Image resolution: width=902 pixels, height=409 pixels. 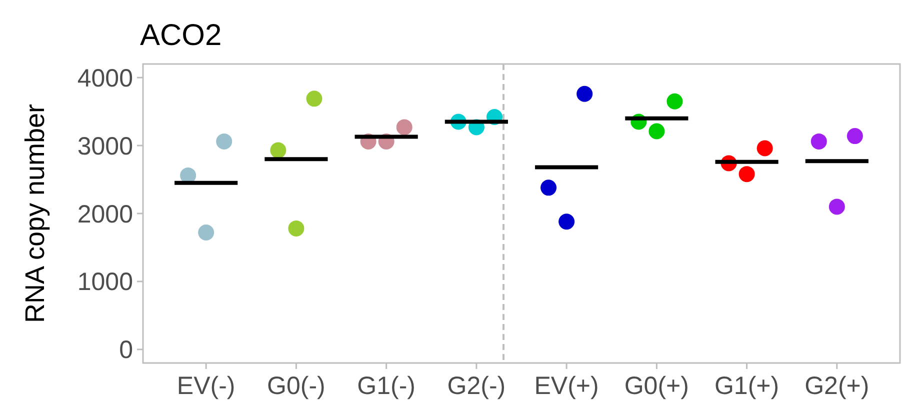 What do you see at coordinates (105, 78) in the screenshot?
I see `y-tick-label: 4000` at bounding box center [105, 78].